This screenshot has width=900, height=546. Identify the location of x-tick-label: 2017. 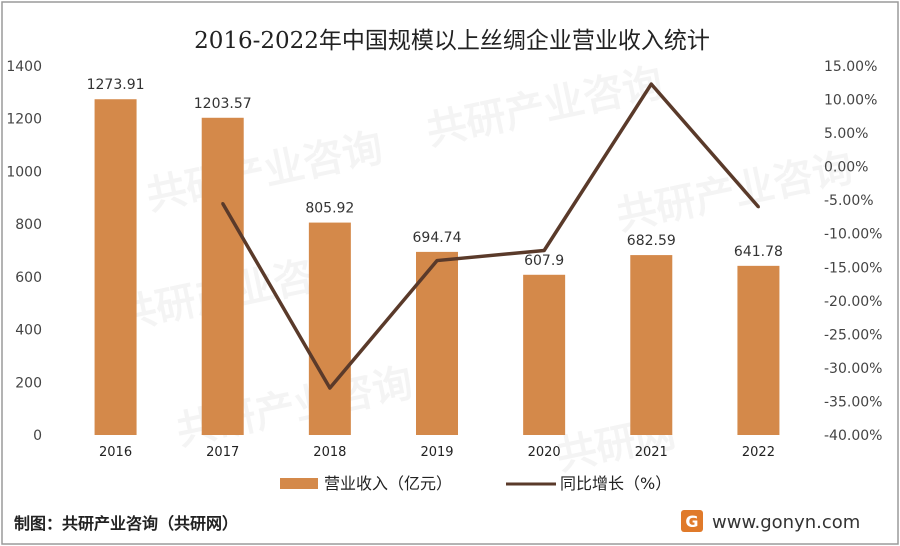
(222, 452).